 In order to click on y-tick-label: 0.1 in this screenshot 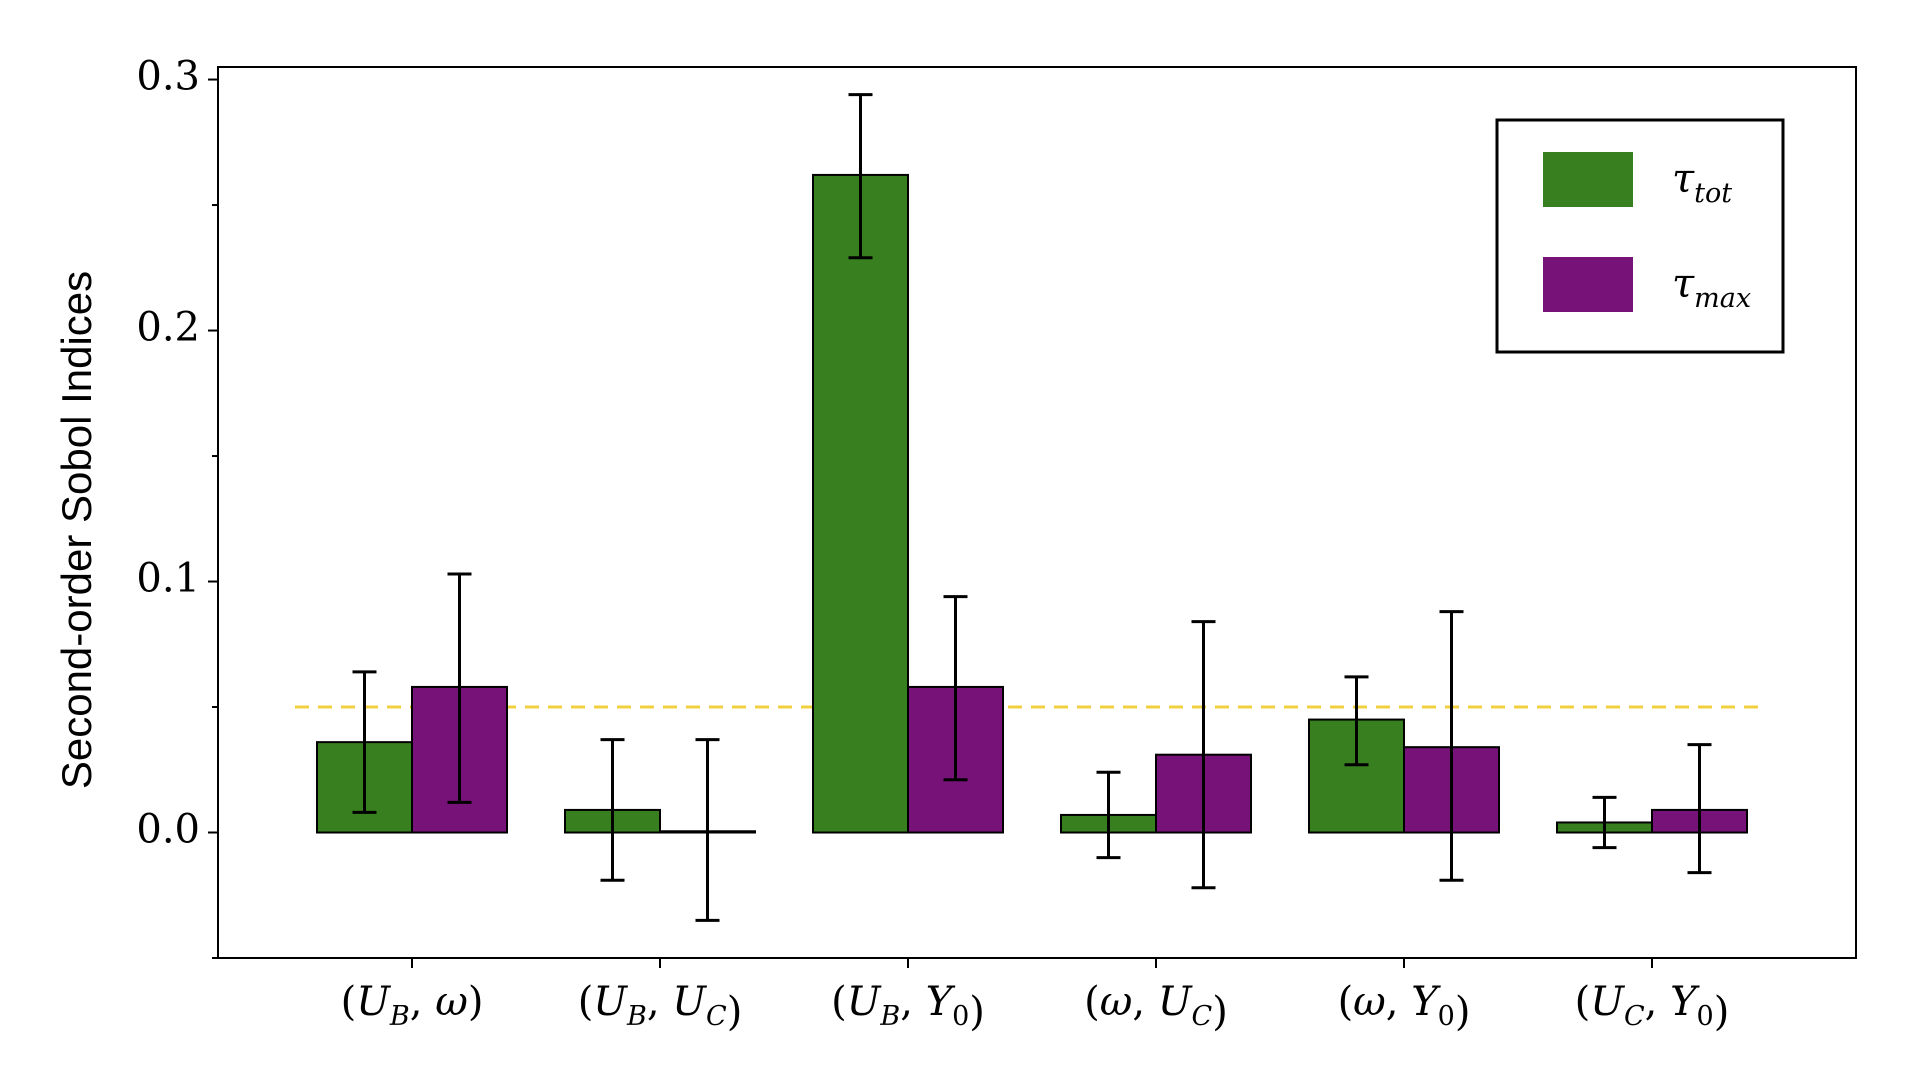, I will do `click(168, 579)`.